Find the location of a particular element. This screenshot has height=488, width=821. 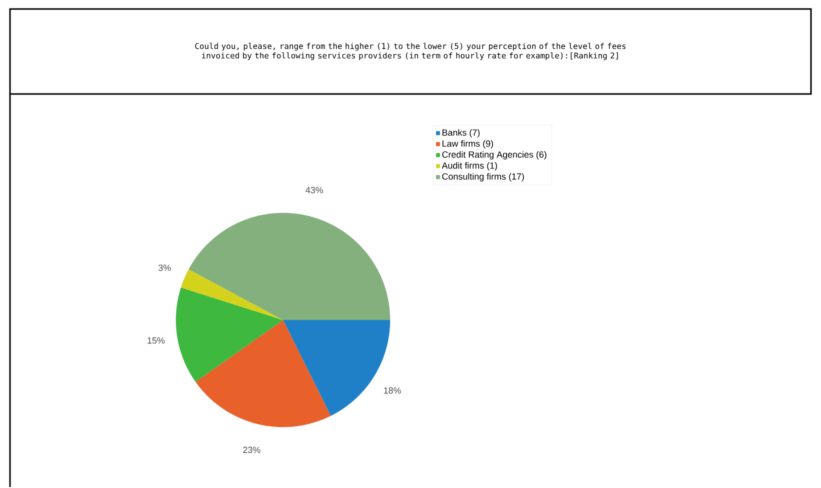

legend-label: Credit Rating Agencies (6) is located at coordinates (494, 155).